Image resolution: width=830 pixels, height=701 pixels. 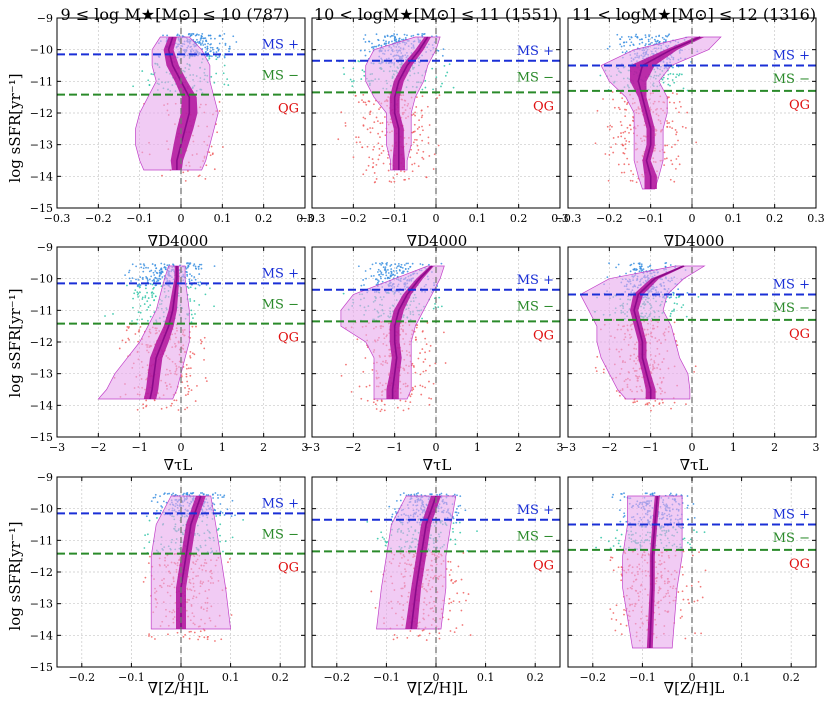 I want to click on y-tick-label: −12, so click(x=41, y=572).